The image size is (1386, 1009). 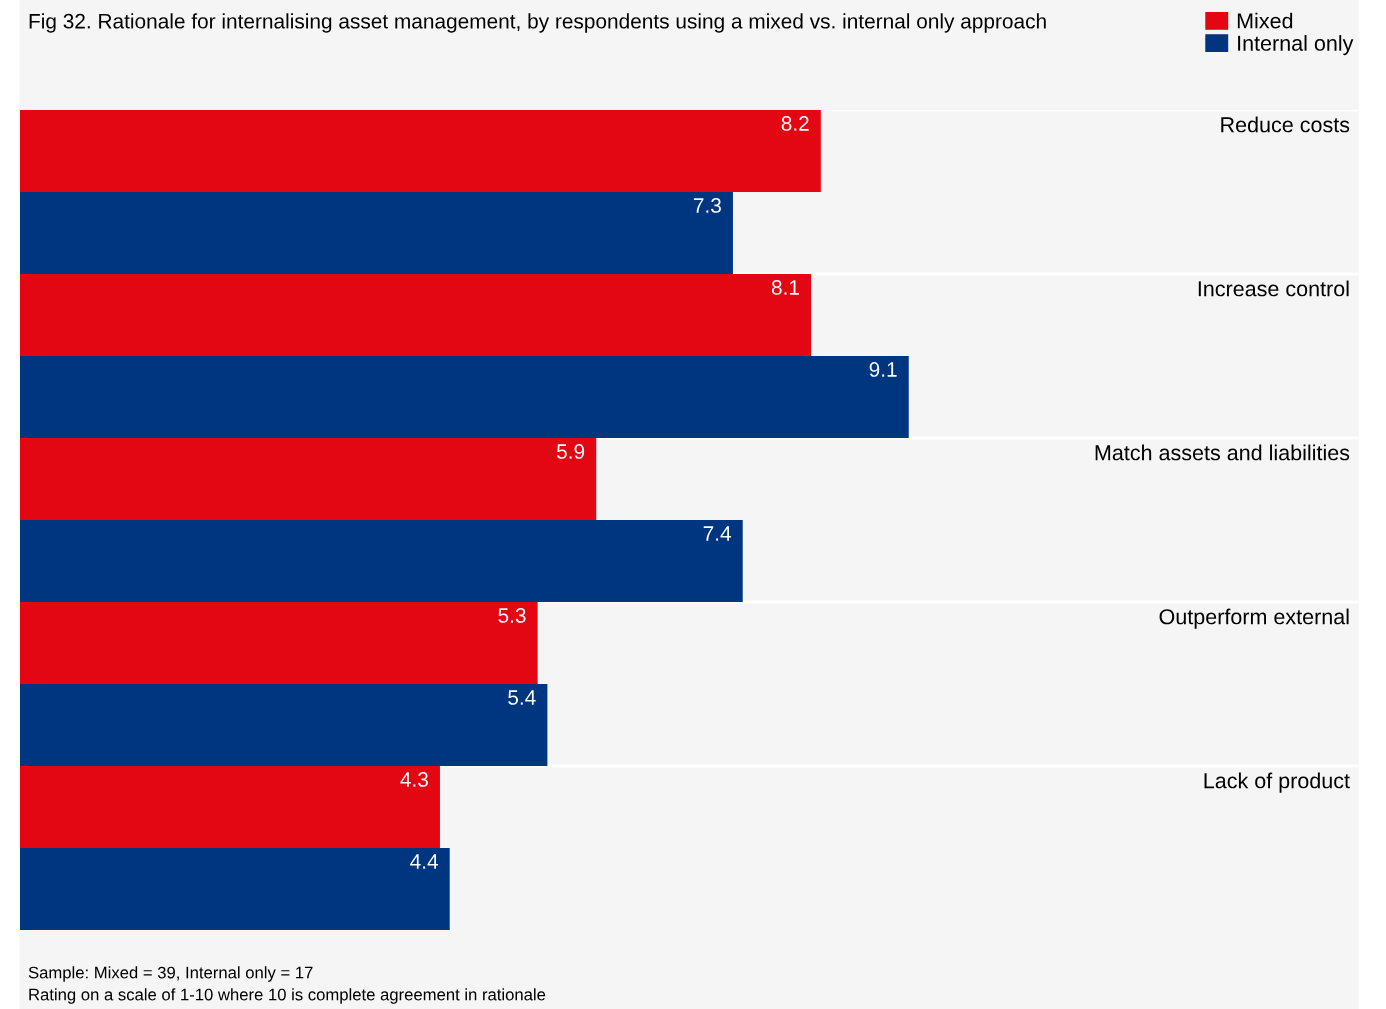 What do you see at coordinates (1285, 124) in the screenshot?
I see `y-tick-label: Reduce costs` at bounding box center [1285, 124].